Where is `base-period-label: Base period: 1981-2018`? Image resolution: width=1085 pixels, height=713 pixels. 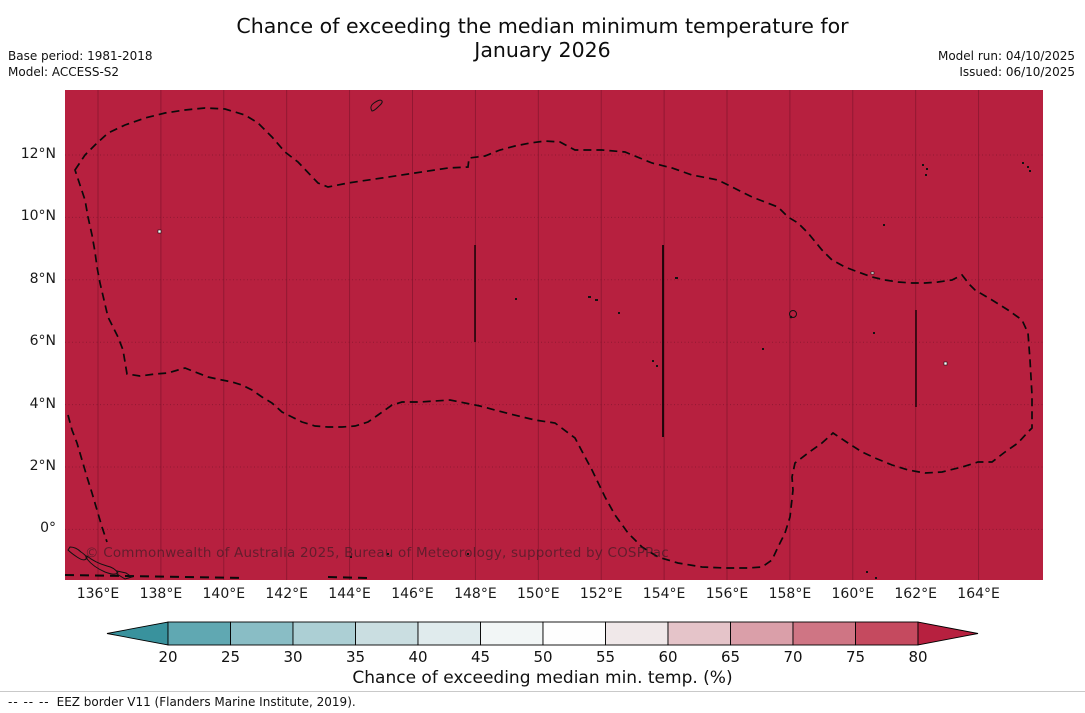
base-period-label: Base period: 1981-2018 is located at coordinates (80, 56).